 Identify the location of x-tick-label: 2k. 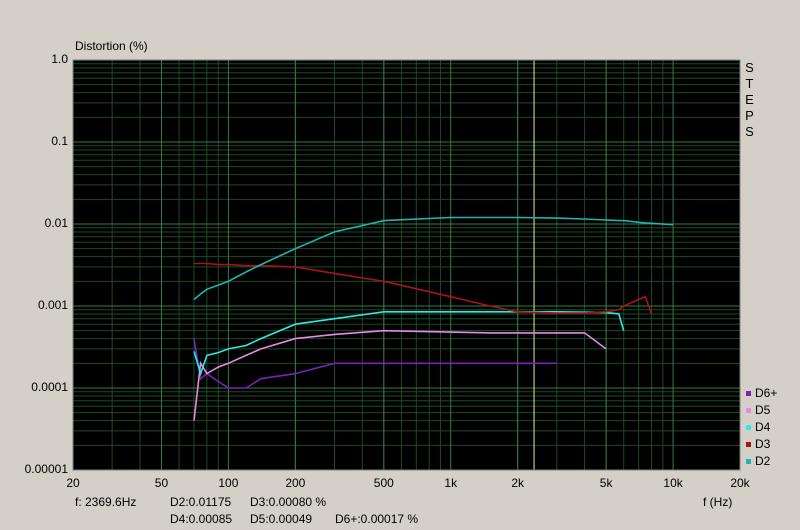
(518, 483).